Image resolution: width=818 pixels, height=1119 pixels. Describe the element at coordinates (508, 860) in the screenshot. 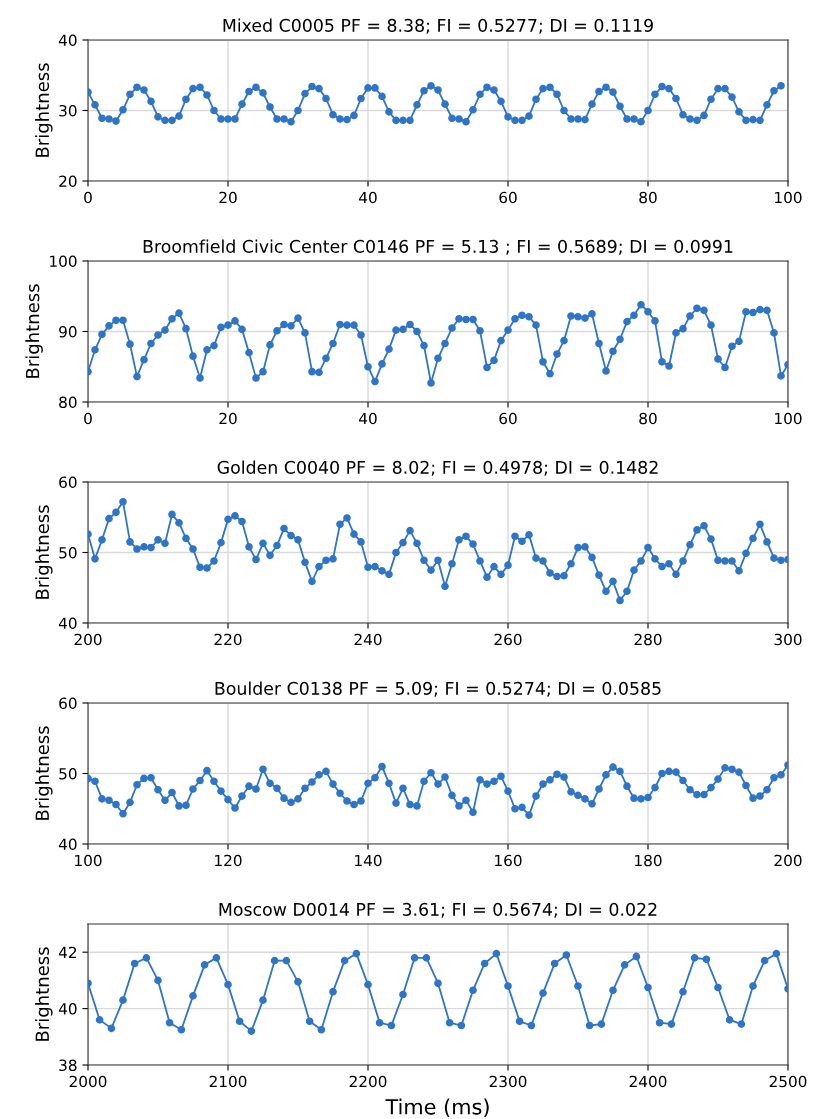

I see `x-tick-label: 160` at that location.